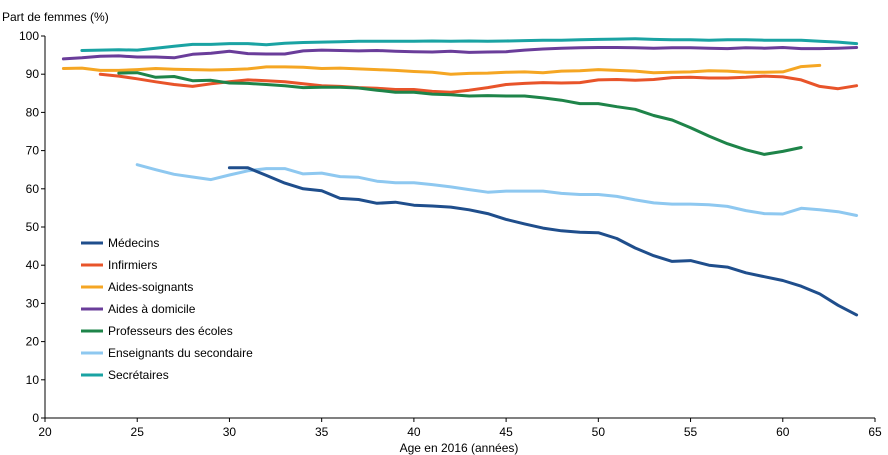 The width and height of the screenshot is (888, 455). Describe the element at coordinates (460, 53) in the screenshot. I see `series-line-aides-a-domicile` at that location.